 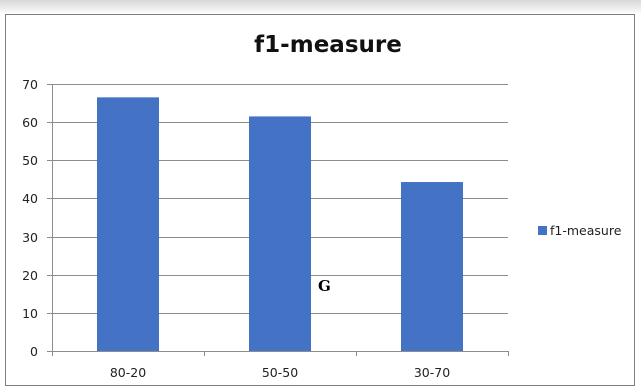 I want to click on legend-label: f1-measure, so click(x=586, y=230).